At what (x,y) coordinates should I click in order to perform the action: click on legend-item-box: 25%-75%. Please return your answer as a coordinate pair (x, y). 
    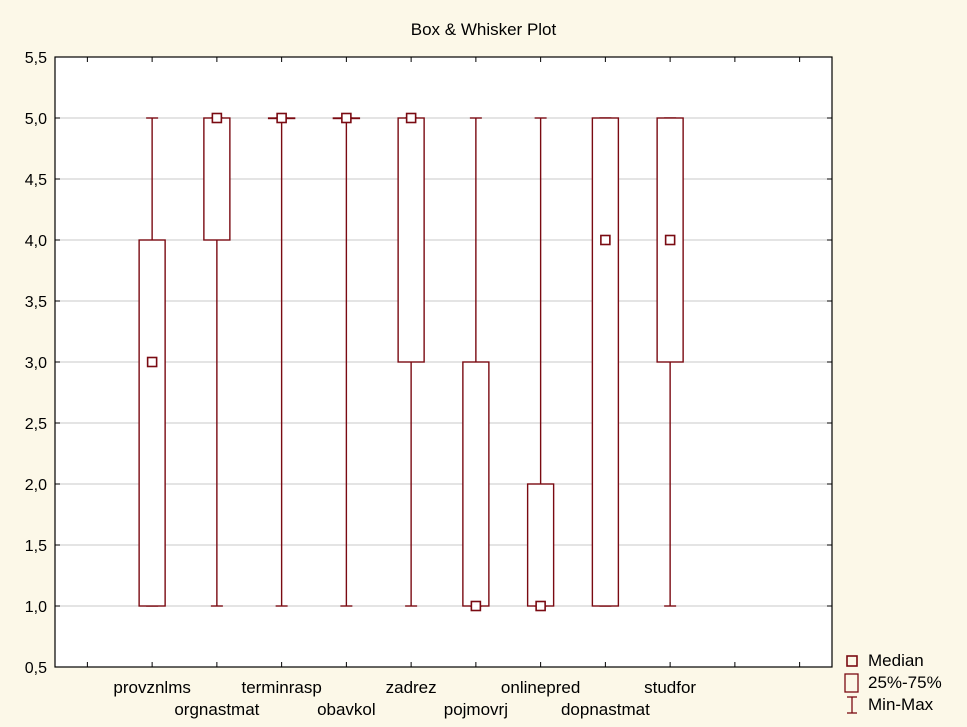
    Looking at the image, I should click on (892, 683).